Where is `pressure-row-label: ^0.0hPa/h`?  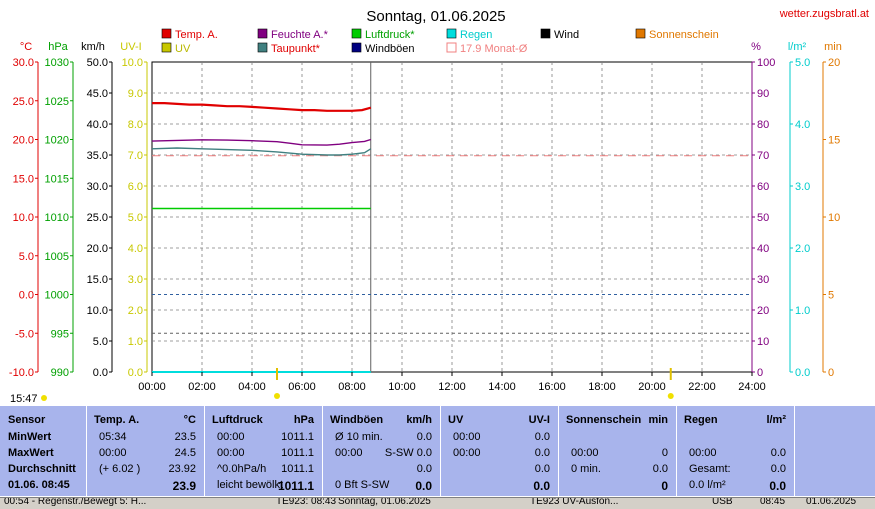
pressure-row-label: ^0.0hPa/h is located at coordinates (242, 469).